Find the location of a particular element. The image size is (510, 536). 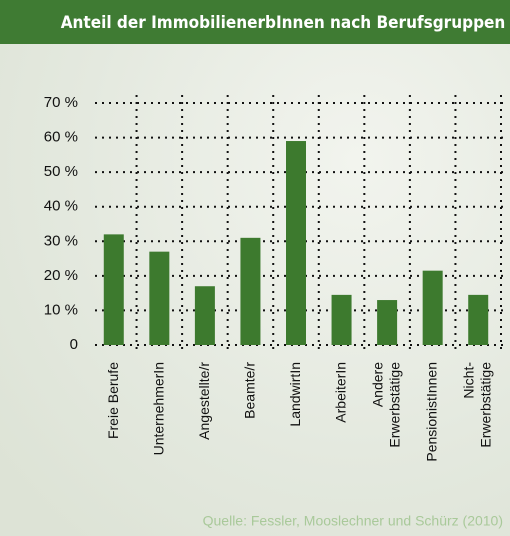

x-tick-label: AndereErwerbstätige is located at coordinates (385, 405).